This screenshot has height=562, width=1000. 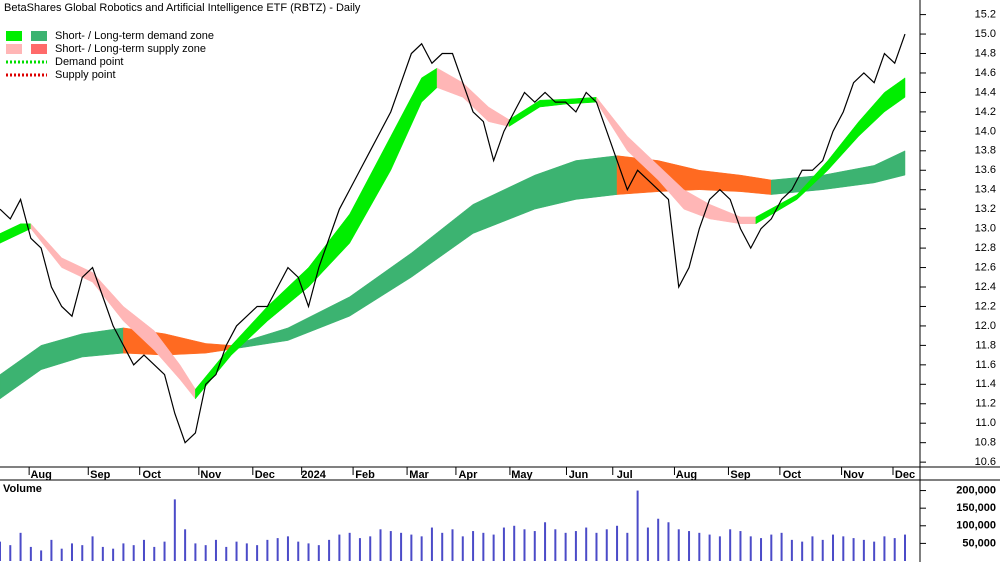 I want to click on y-tick-label: 13.2, so click(x=985, y=209).